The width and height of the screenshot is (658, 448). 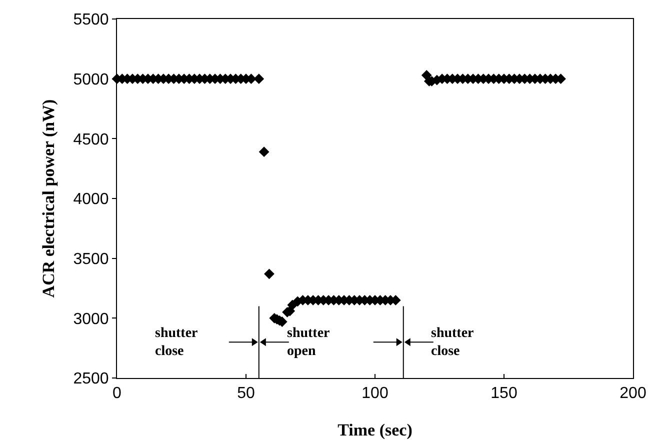 What do you see at coordinates (504, 393) in the screenshot?
I see `x-tick-label: 150` at bounding box center [504, 393].